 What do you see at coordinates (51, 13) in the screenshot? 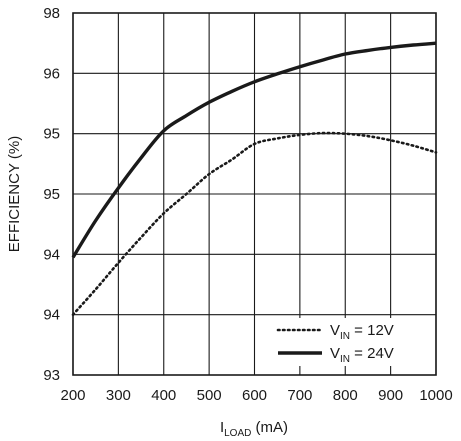
I see `y-tick-label: 98` at bounding box center [51, 13].